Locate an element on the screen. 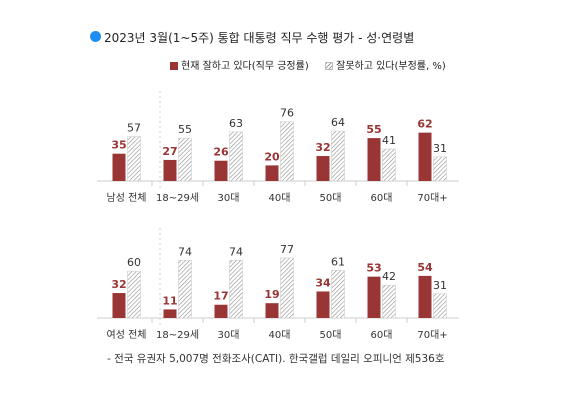 Image resolution: width=576 pixels, height=405 pixels. male-category-label: 70대+ is located at coordinates (432, 198).